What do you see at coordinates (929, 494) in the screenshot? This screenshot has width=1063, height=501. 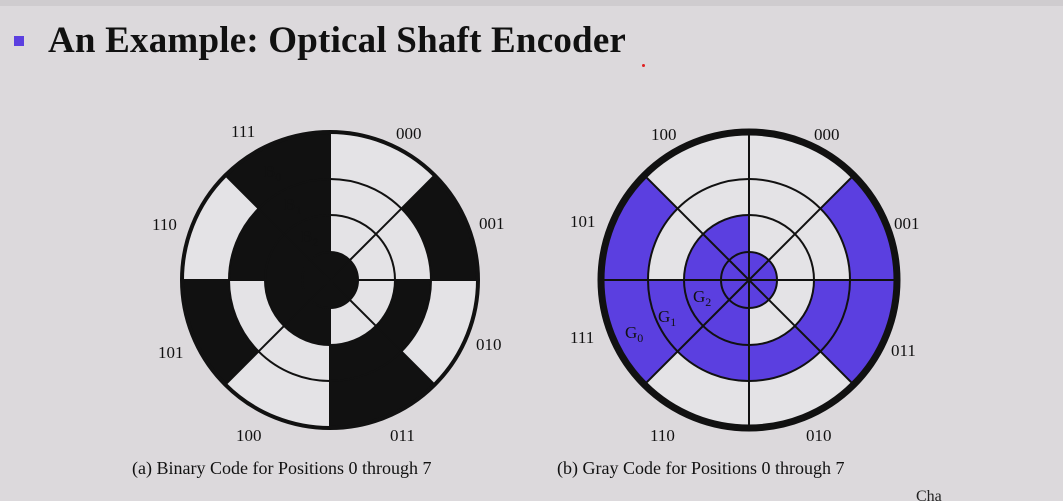 I see `partial-footer-text: Cha` at bounding box center [929, 494].